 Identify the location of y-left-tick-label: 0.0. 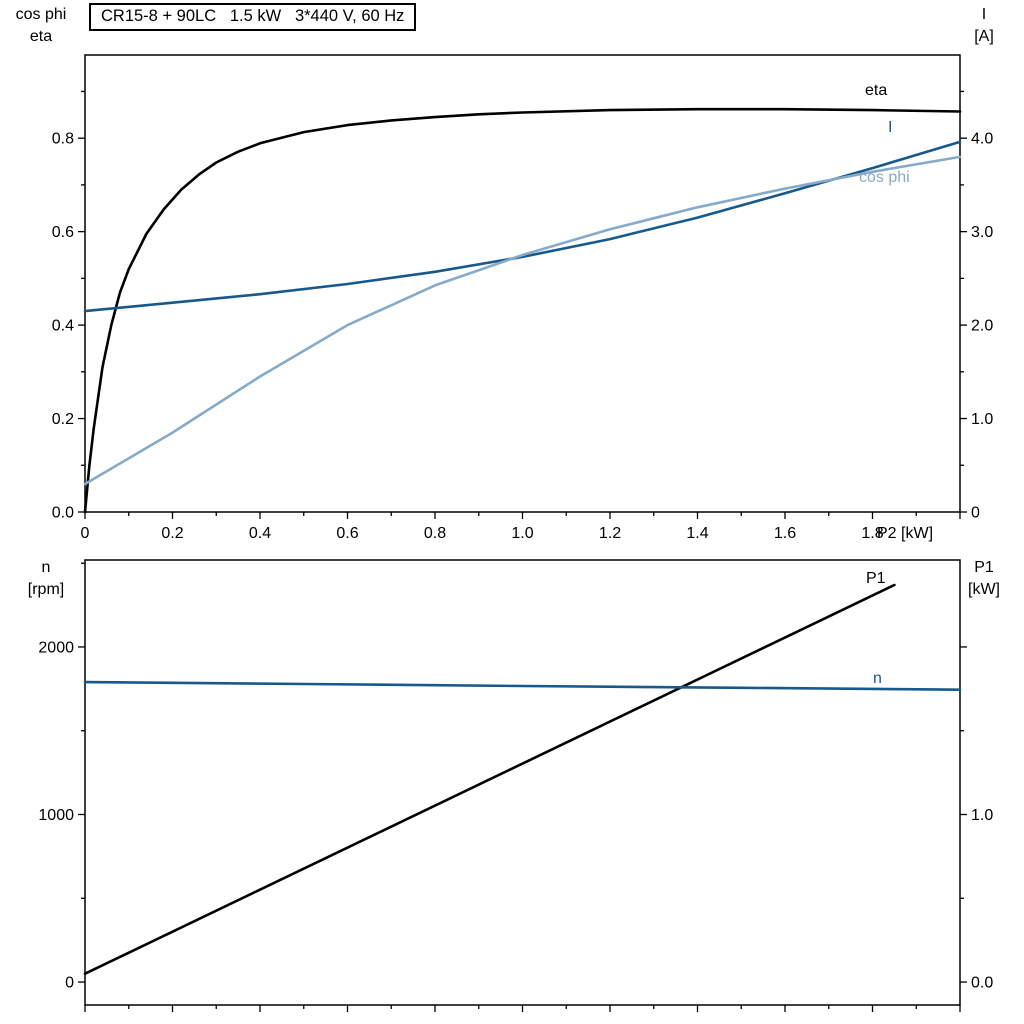
(63, 513).